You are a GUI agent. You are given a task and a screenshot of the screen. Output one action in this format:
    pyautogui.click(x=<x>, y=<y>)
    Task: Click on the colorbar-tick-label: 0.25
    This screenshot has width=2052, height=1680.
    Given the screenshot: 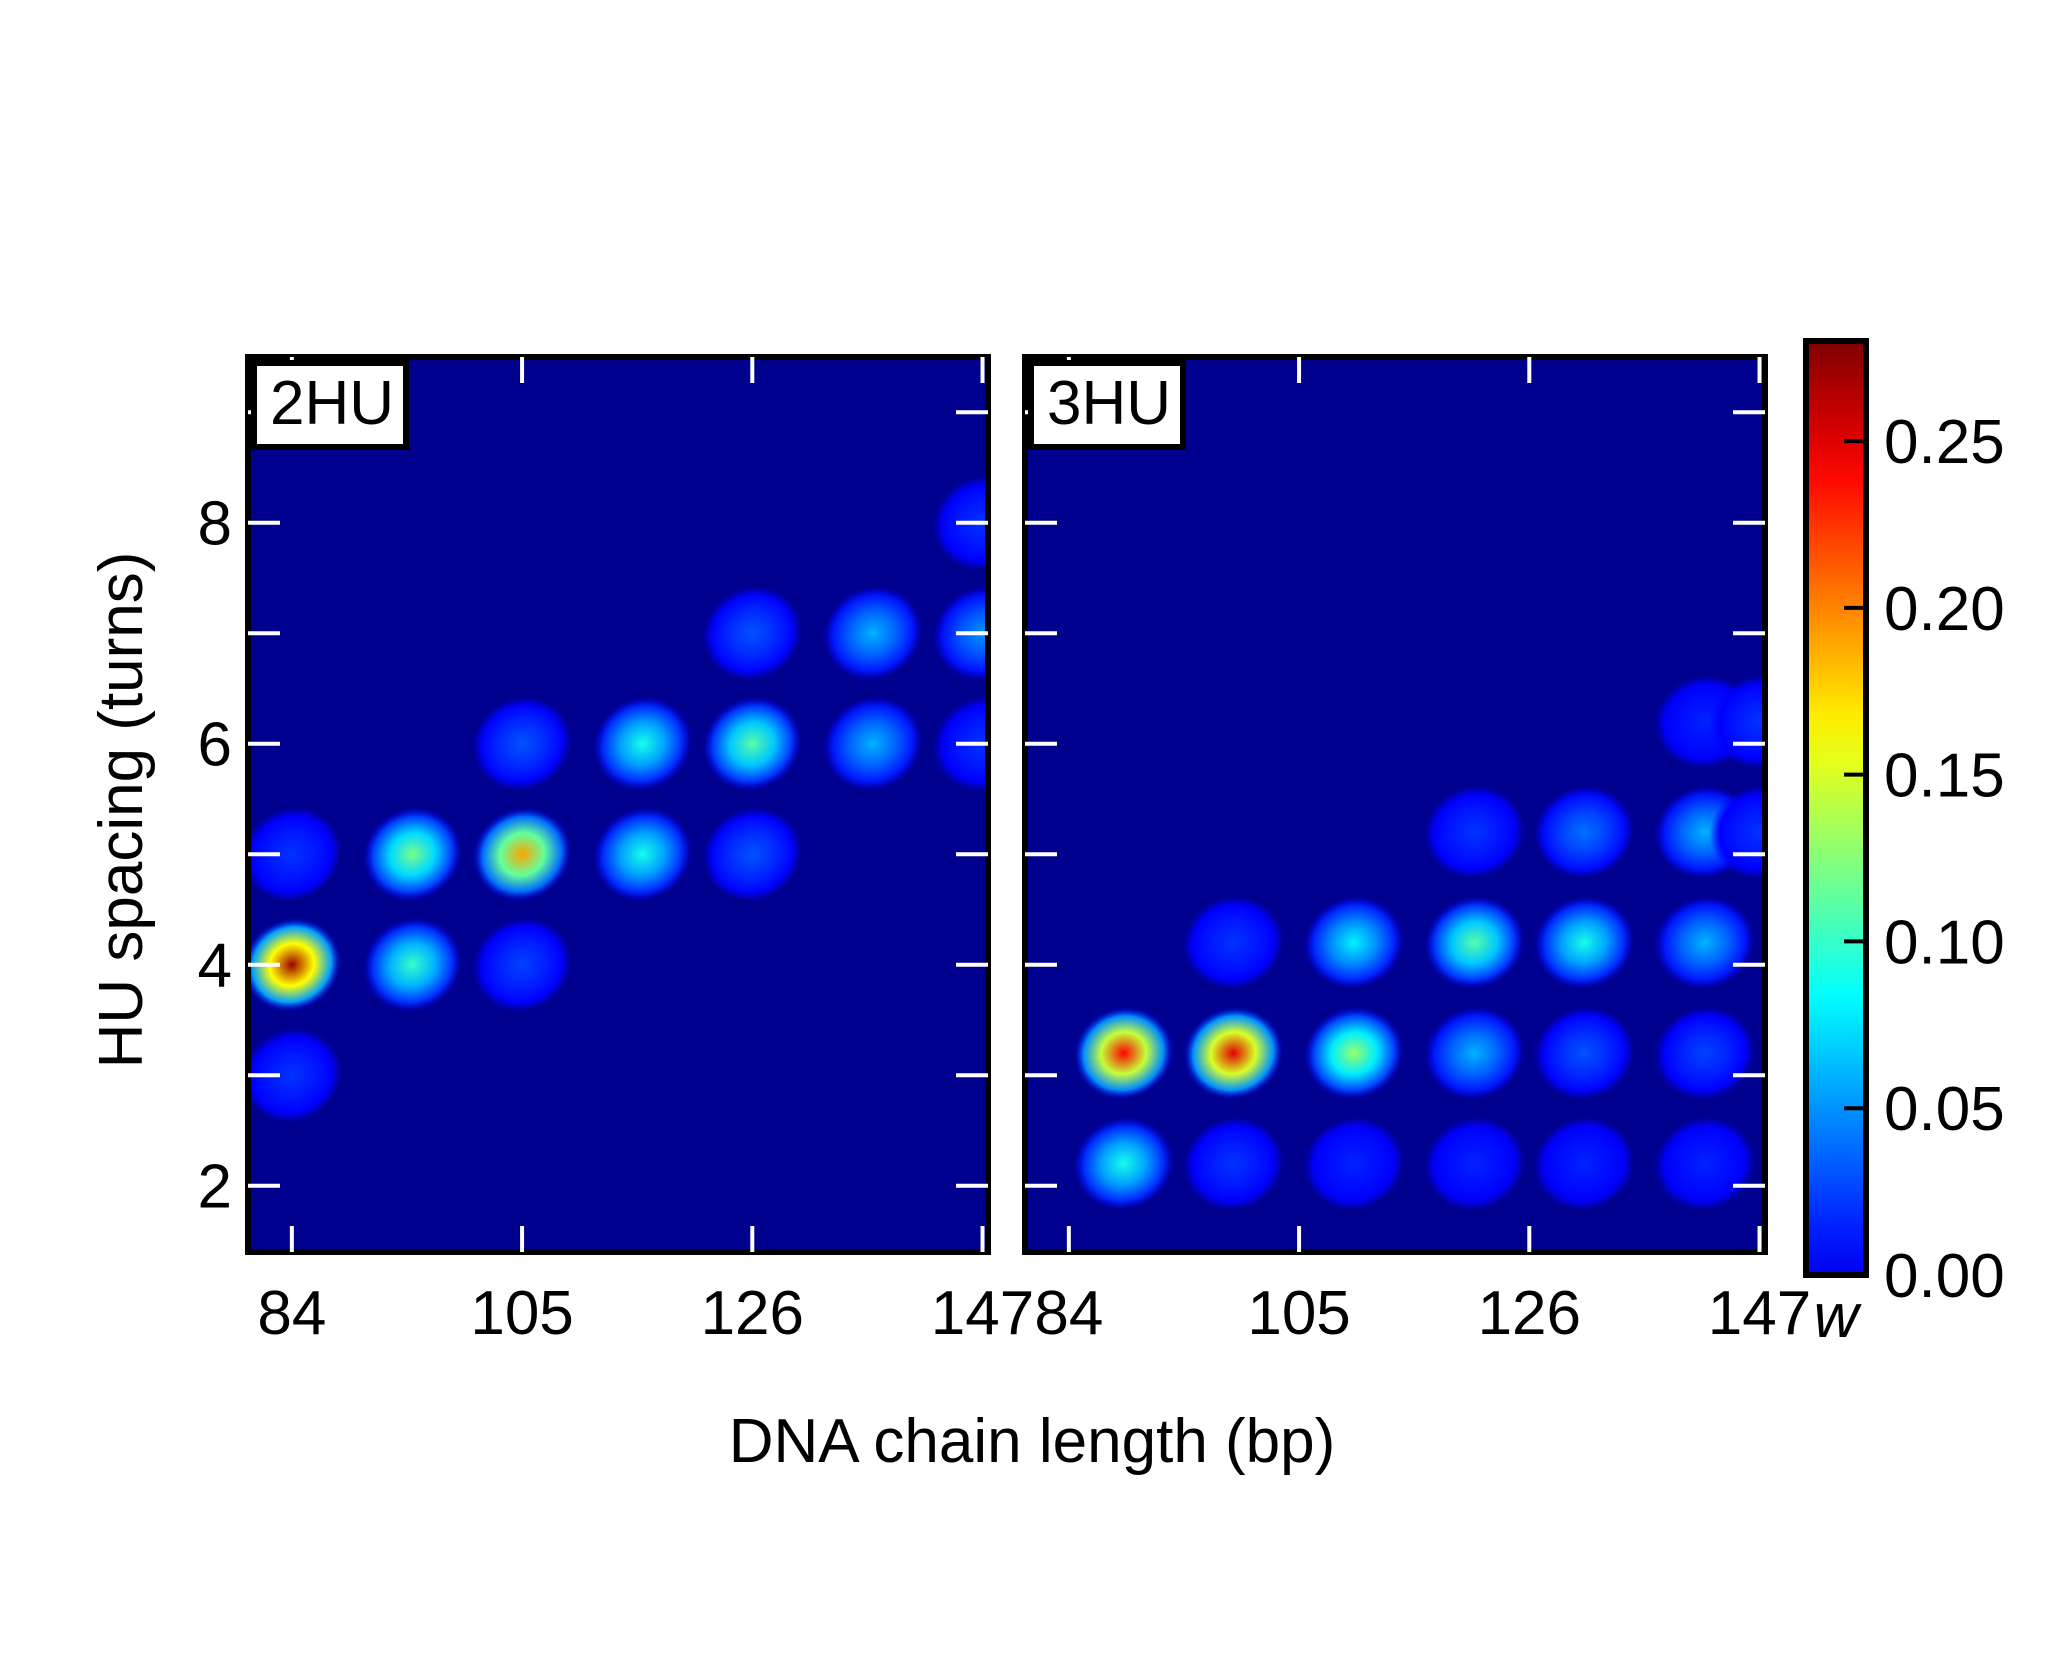 What is the action you would take?
    pyautogui.click(x=1944, y=442)
    